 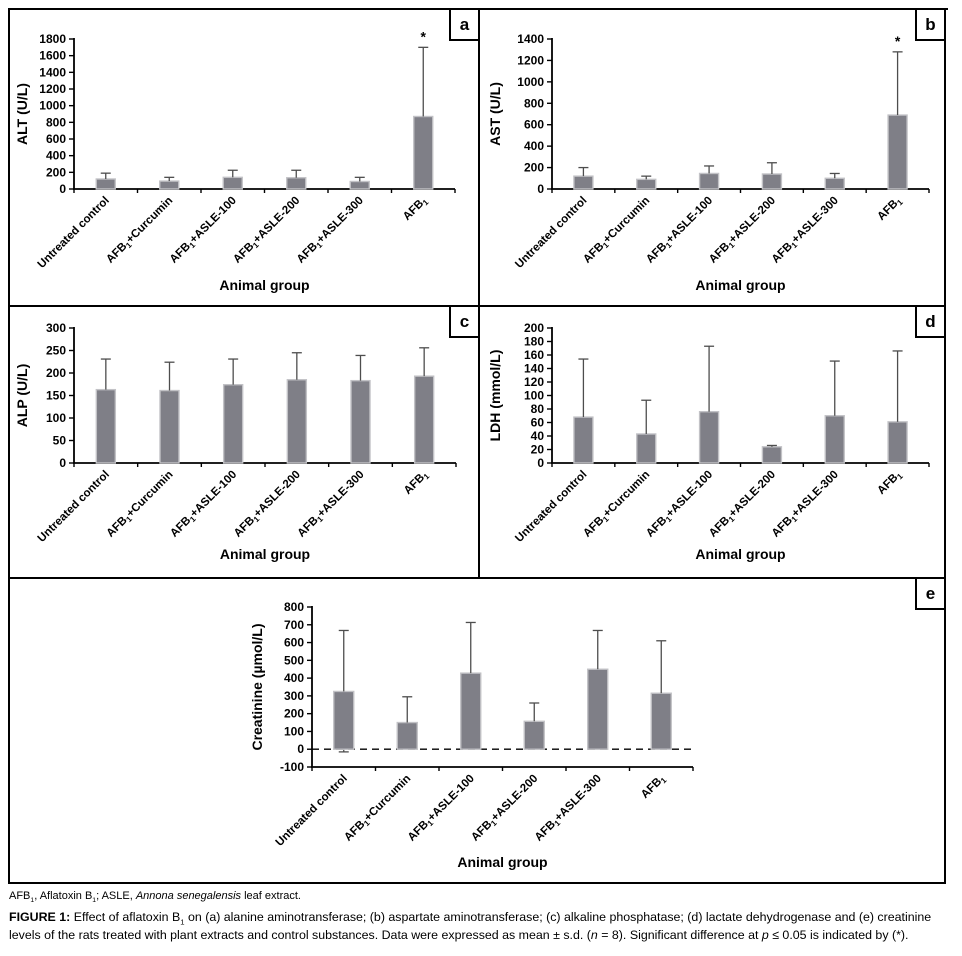 I want to click on text-segment: AFB, so click(x=20, y=896).